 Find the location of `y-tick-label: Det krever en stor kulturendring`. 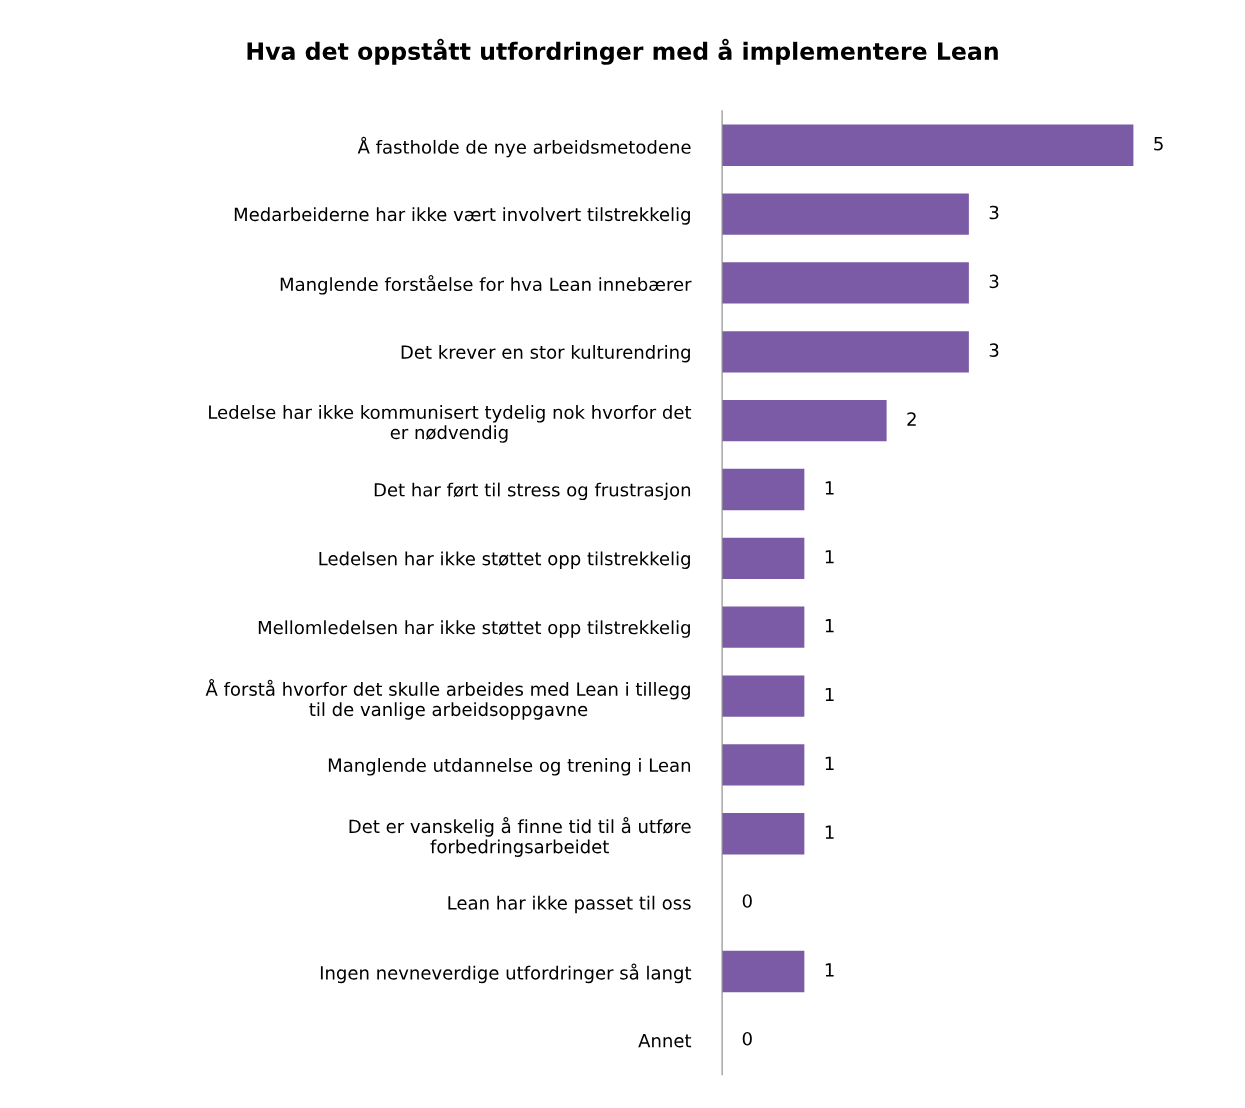

y-tick-label: Det krever en stor kulturendring is located at coordinates (545, 353).